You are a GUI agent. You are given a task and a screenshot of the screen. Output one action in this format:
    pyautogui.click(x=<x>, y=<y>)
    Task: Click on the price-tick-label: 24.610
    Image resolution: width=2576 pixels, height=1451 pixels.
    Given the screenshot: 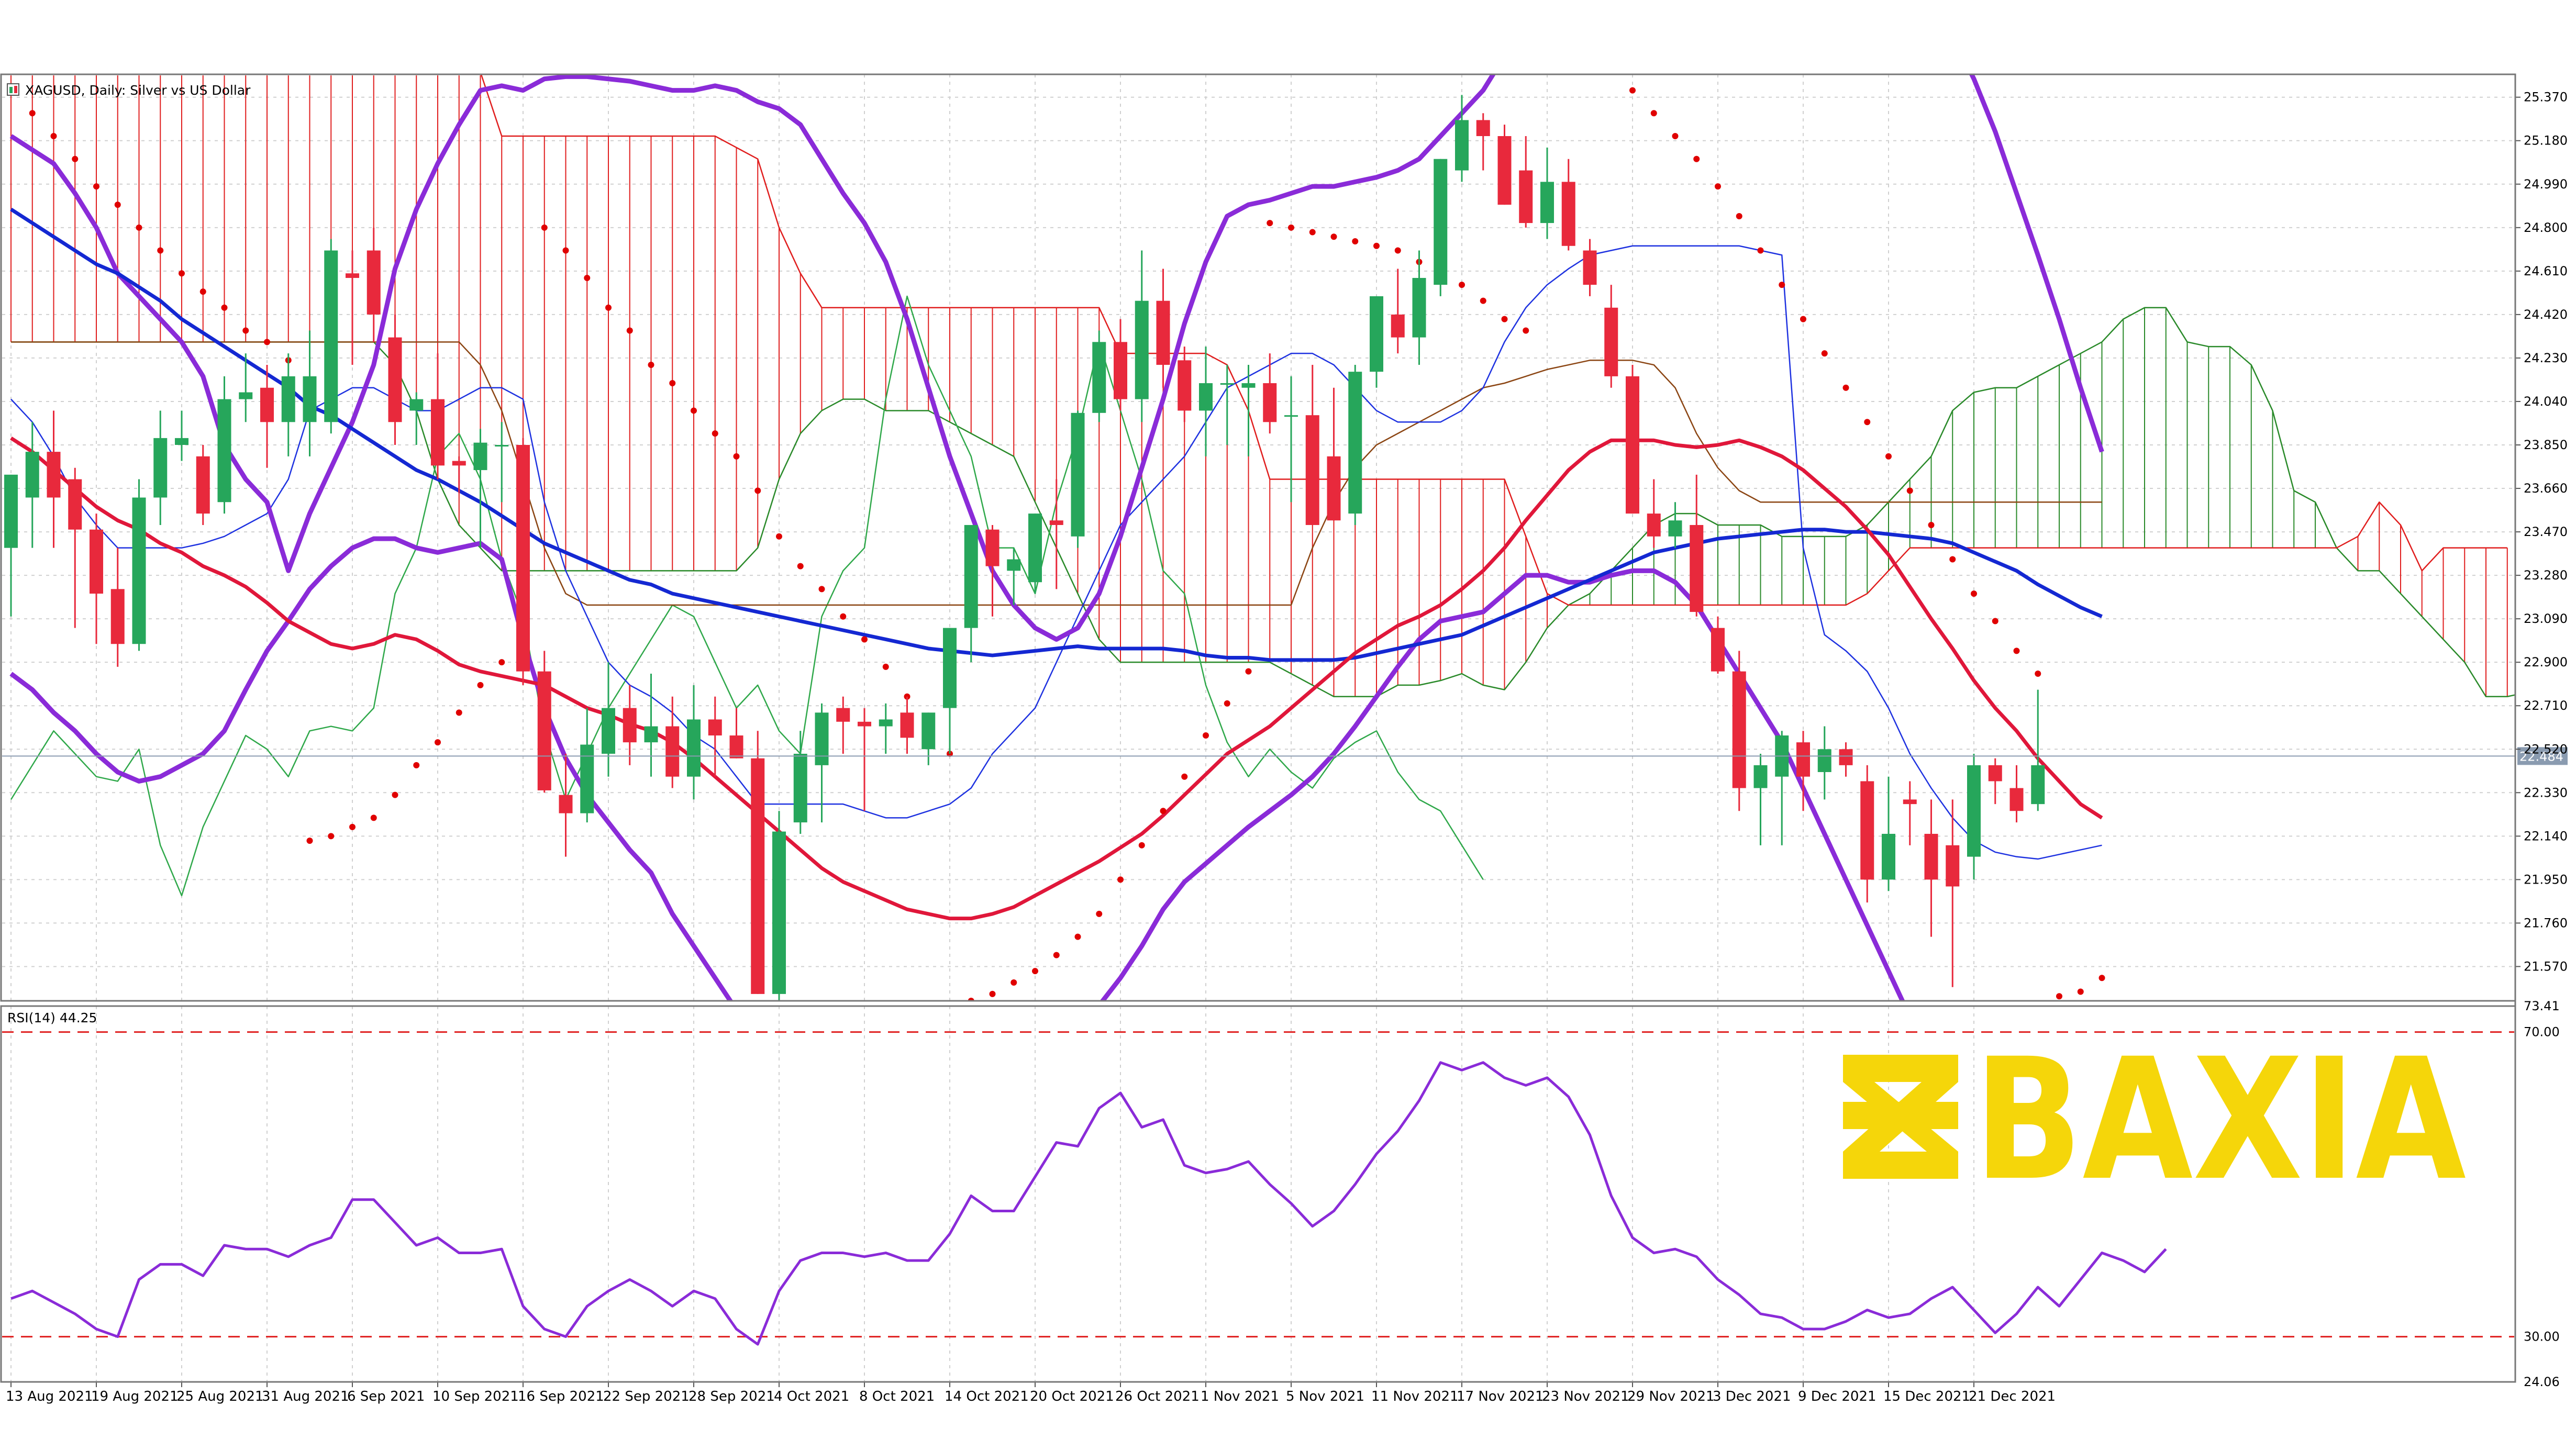 What is the action you would take?
    pyautogui.click(x=2546, y=271)
    